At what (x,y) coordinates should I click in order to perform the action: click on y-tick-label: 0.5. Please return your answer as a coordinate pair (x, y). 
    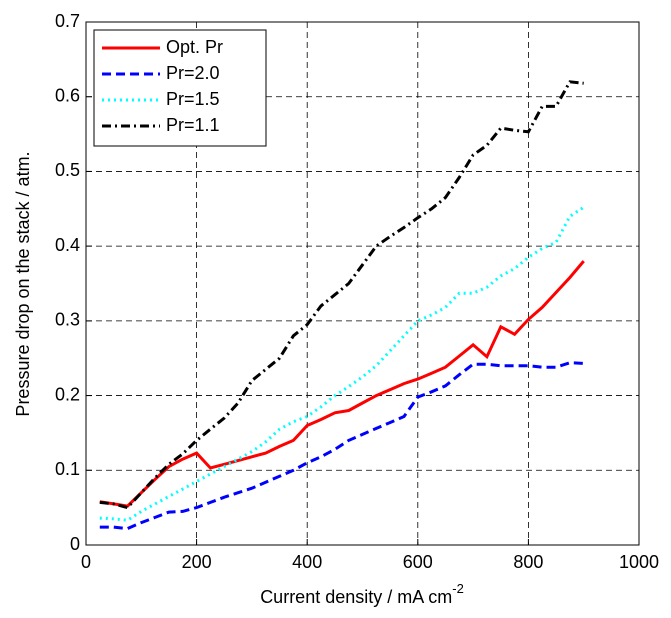
    Looking at the image, I should click on (67, 170).